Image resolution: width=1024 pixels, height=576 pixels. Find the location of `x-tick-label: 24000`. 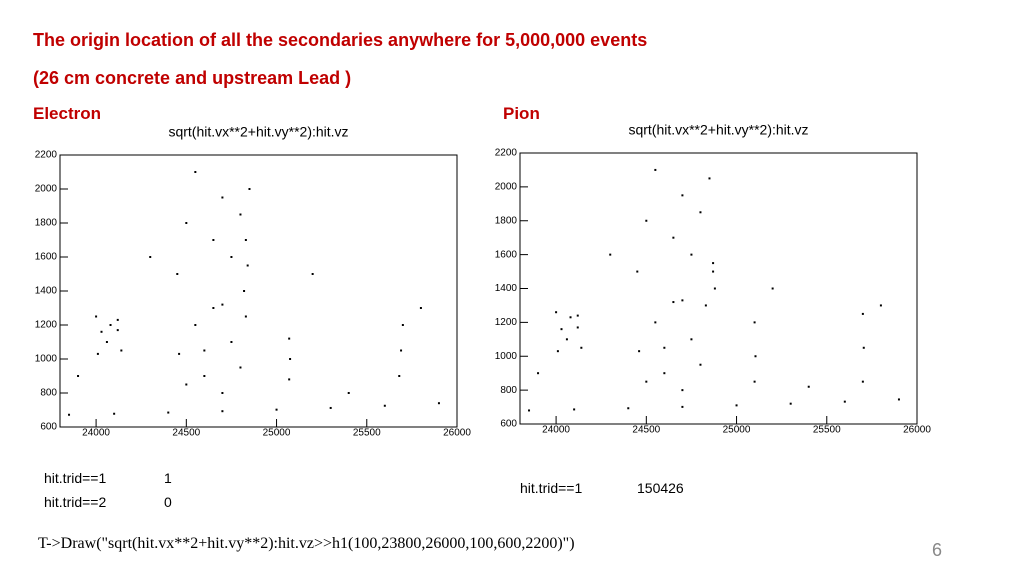

x-tick-label: 24000 is located at coordinates (96, 433).